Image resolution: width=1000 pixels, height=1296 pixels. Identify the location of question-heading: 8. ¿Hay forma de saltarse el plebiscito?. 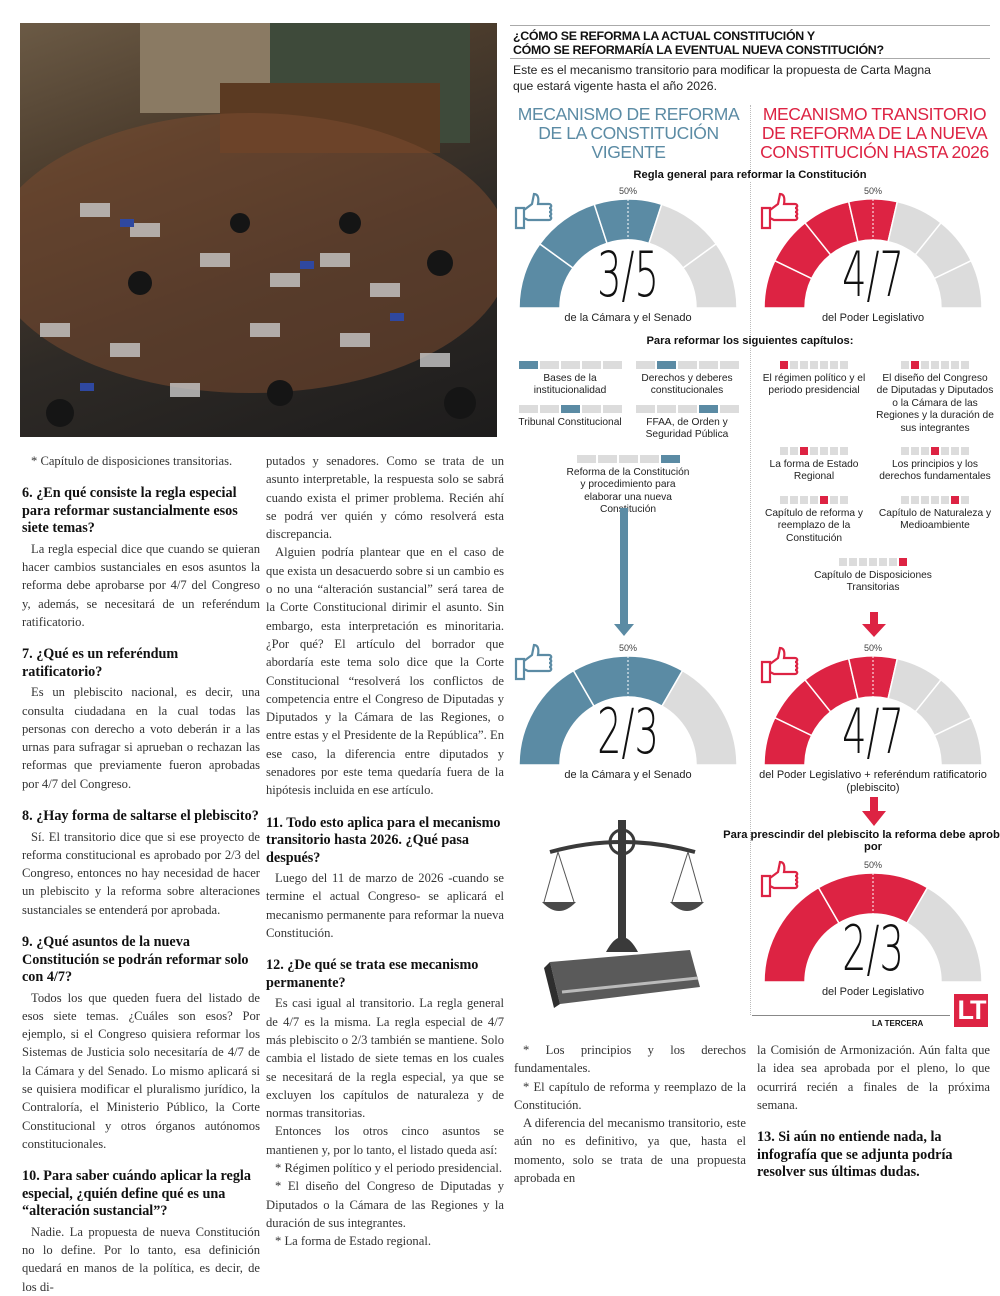
(140, 816).